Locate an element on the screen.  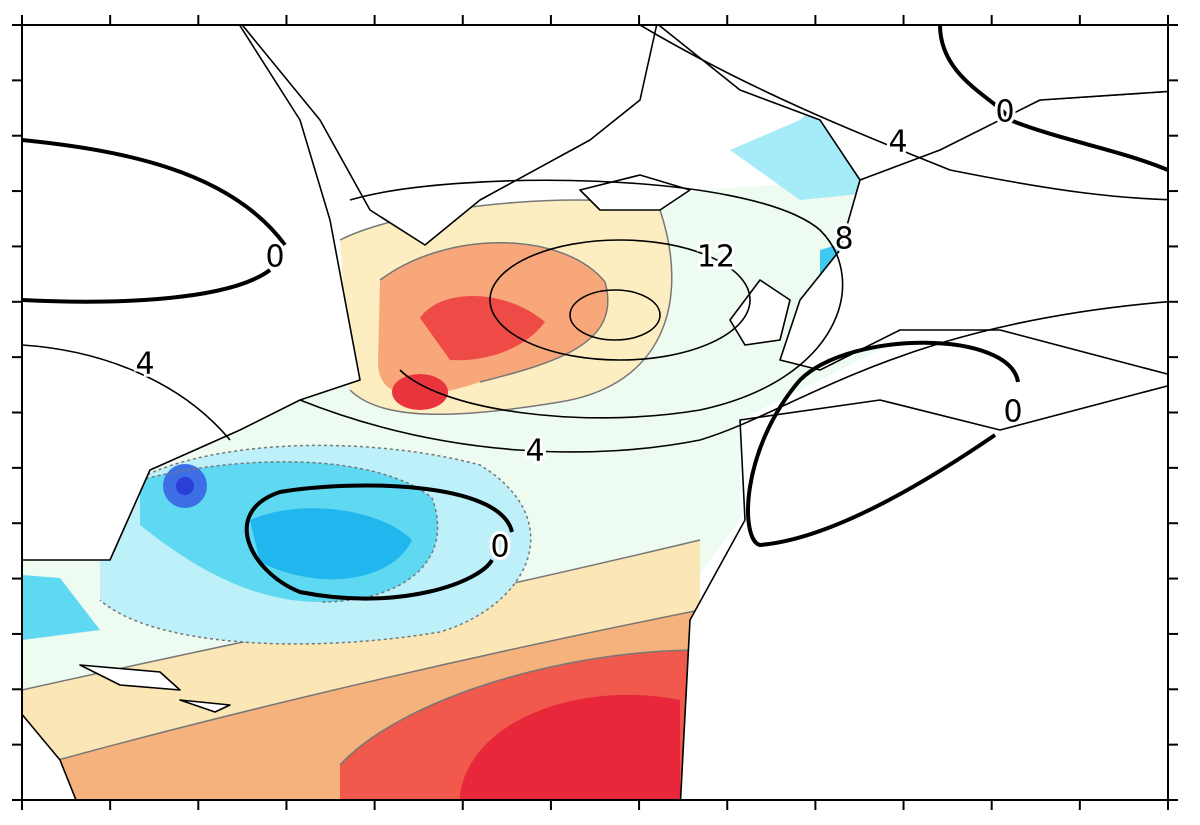
land-iceland is located at coordinates (635, 192).